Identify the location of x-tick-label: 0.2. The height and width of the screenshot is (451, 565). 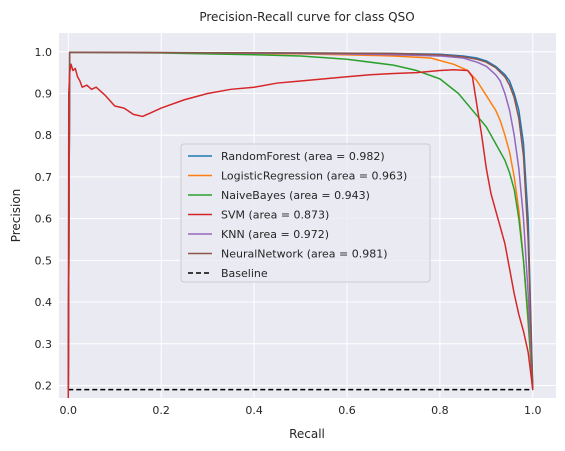
(161, 410).